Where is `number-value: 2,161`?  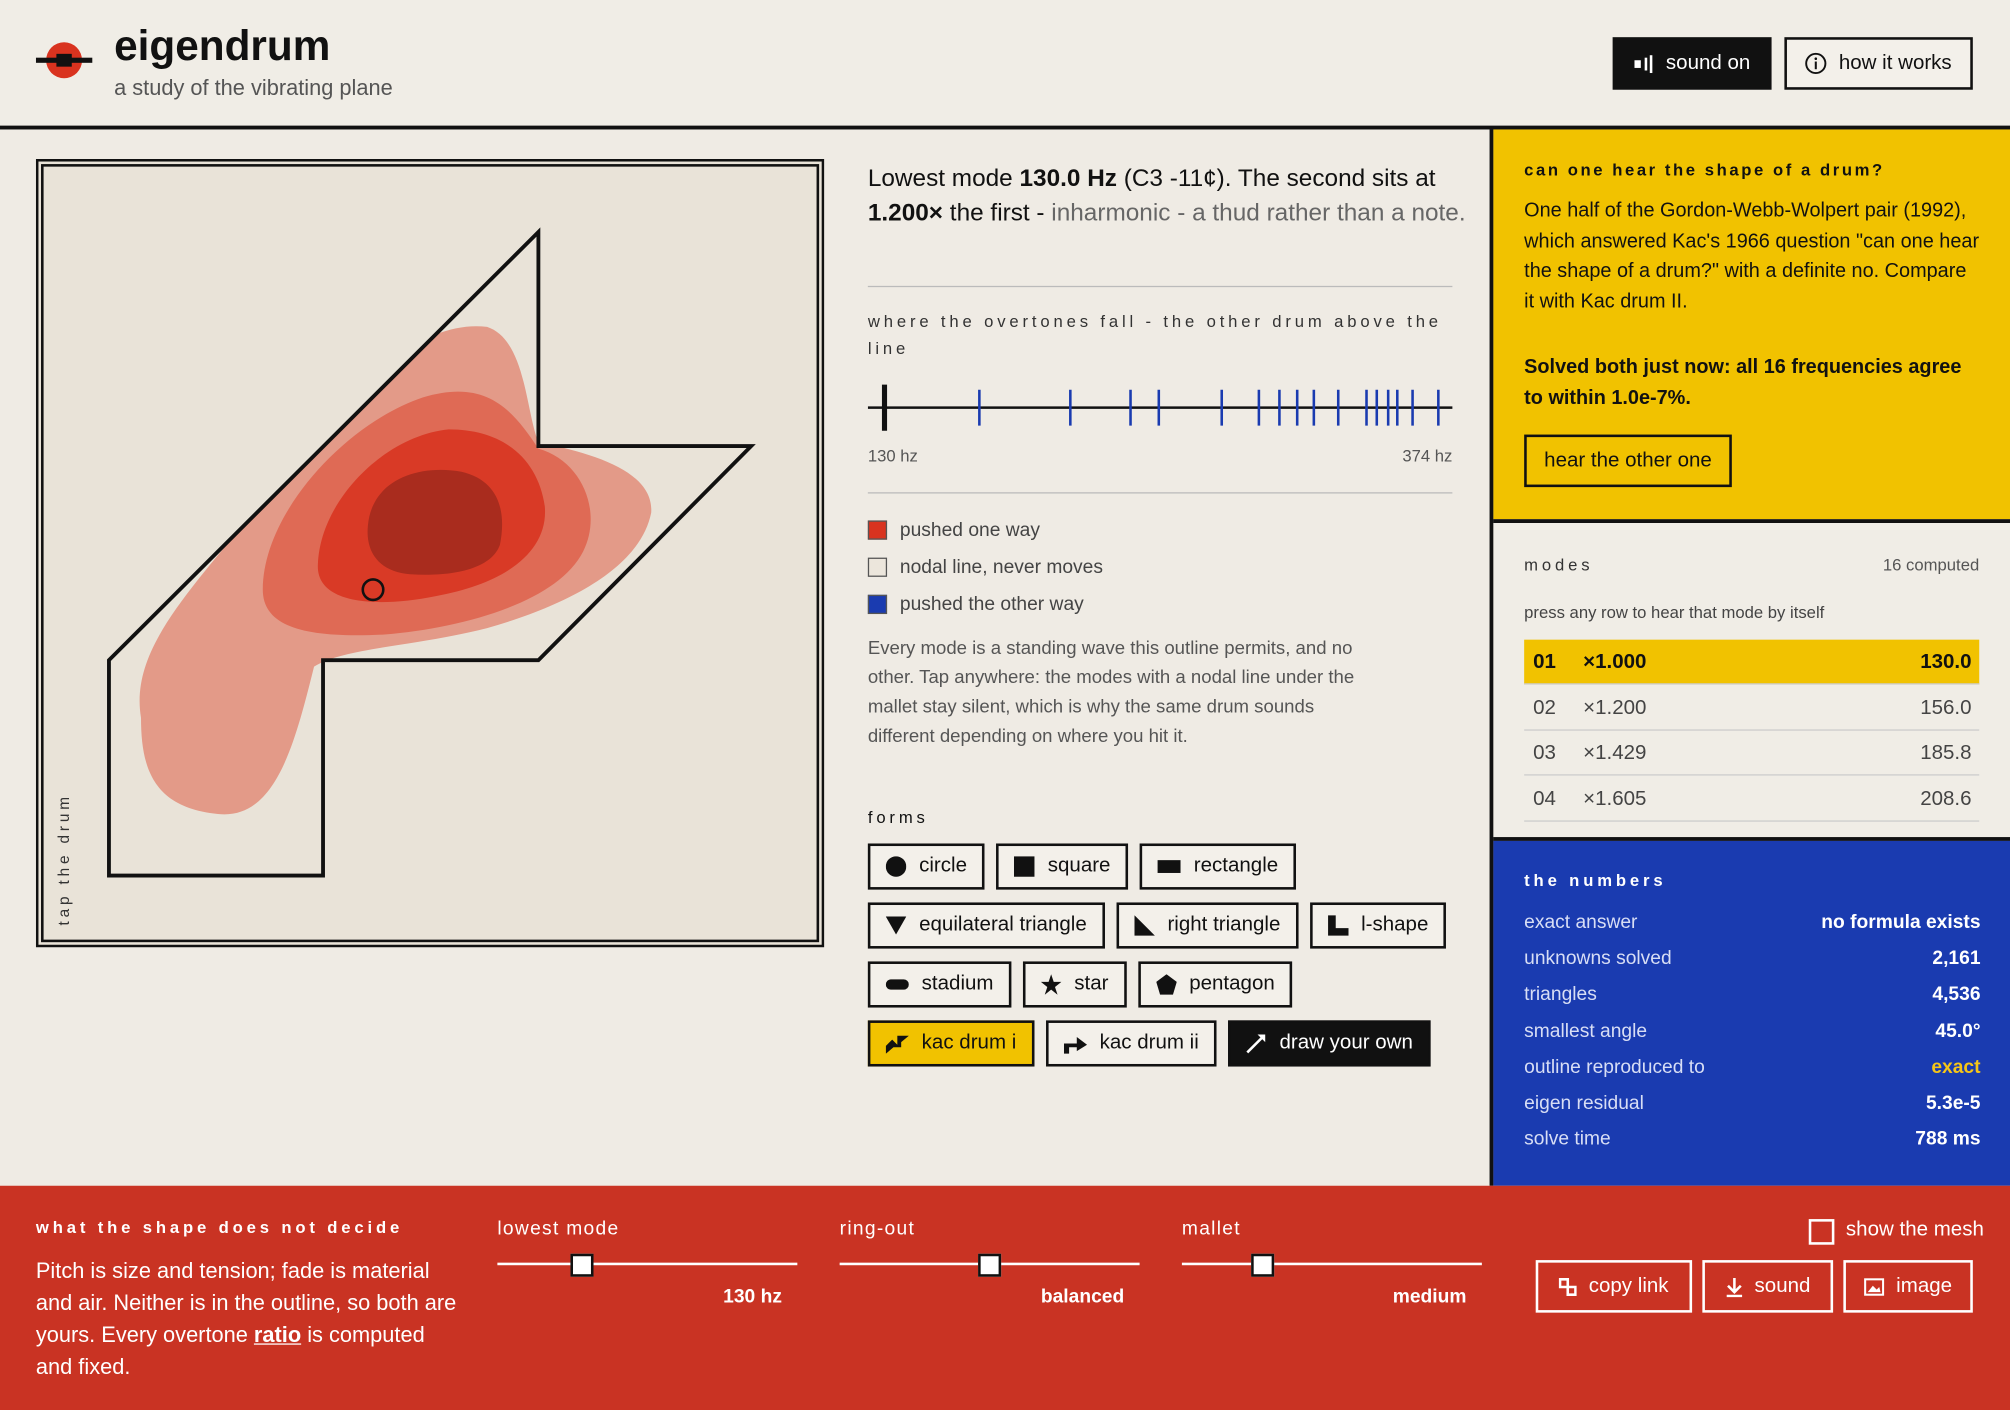 number-value: 2,161 is located at coordinates (1956, 958).